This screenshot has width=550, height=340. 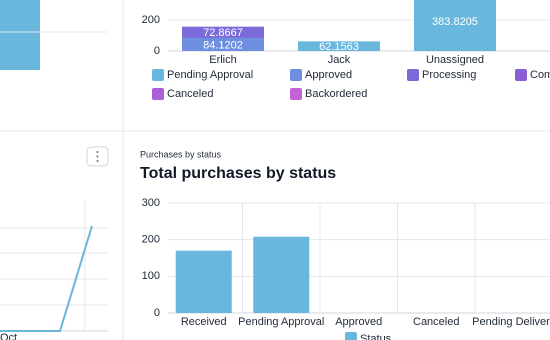 I want to click on x-tick-label: Erlich, so click(x=223, y=60).